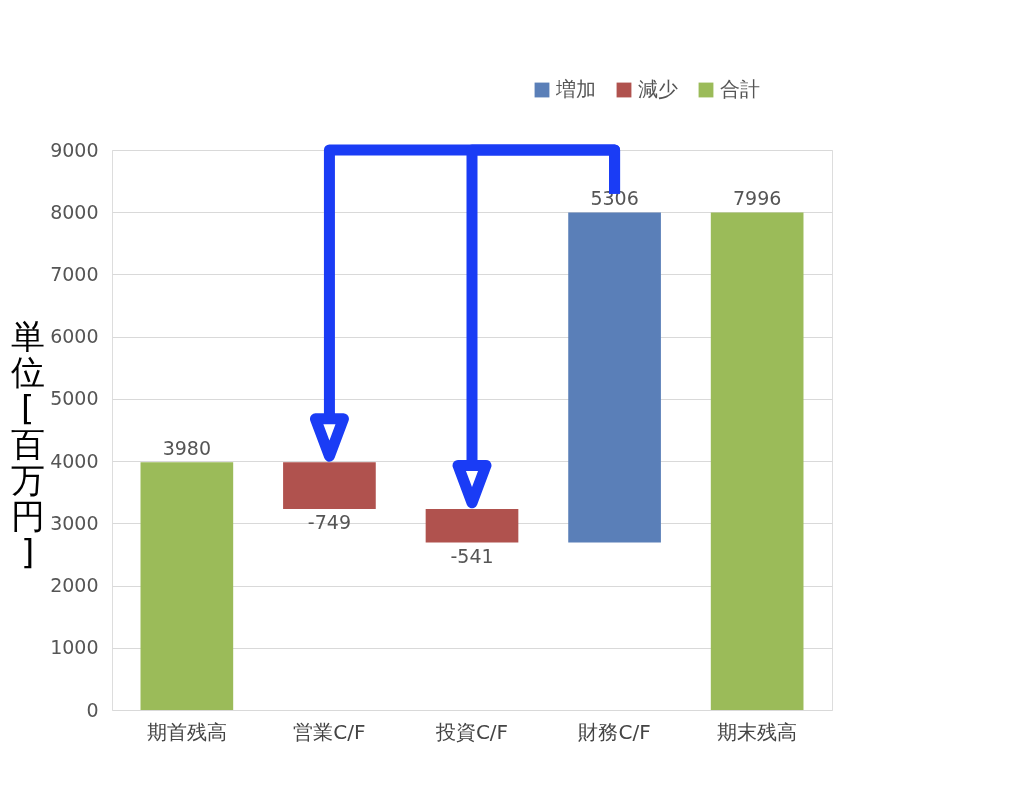 This screenshot has height=791, width=1024. I want to click on x-tick-label: 投資C/F, so click(471, 731).